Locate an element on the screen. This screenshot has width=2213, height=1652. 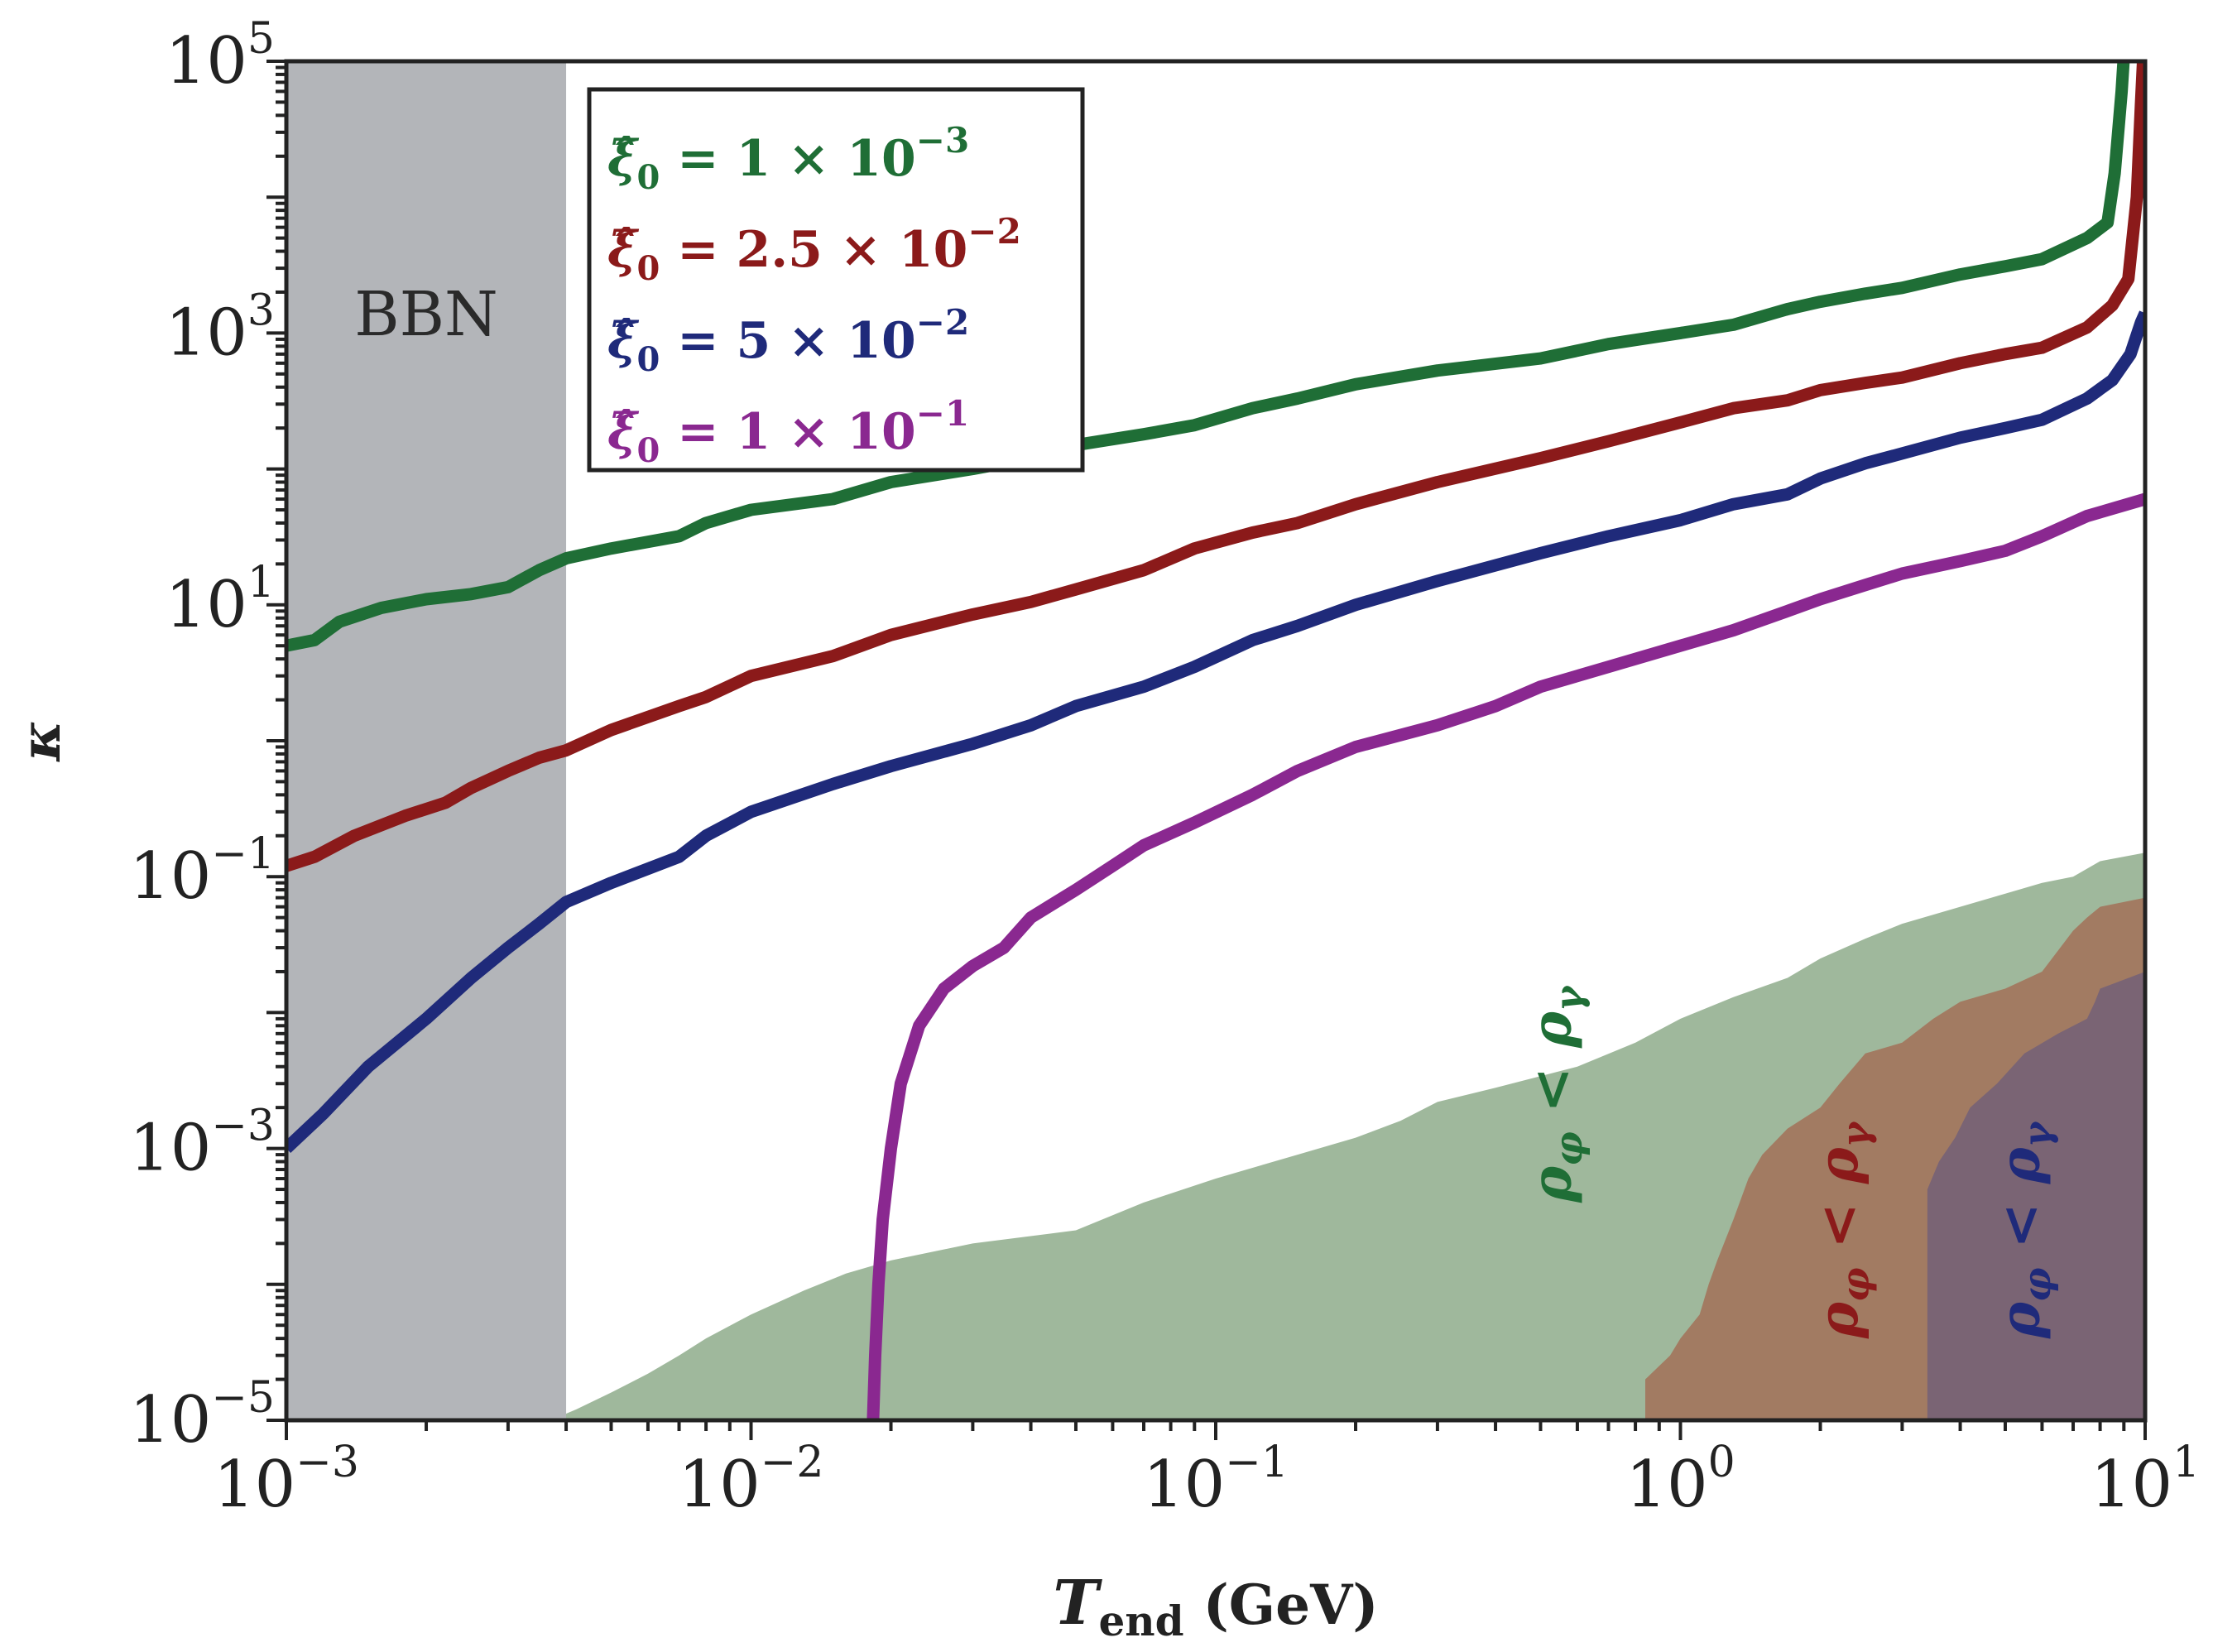
y-tick-label: 10⁻⁵ is located at coordinates (202, 1415).